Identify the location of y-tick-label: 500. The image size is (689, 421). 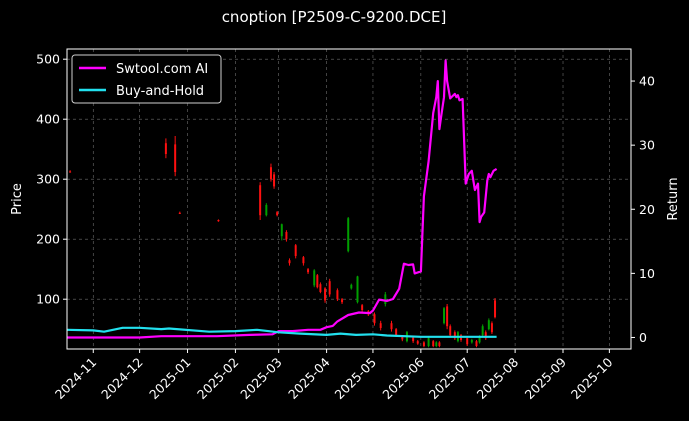
(48, 59).